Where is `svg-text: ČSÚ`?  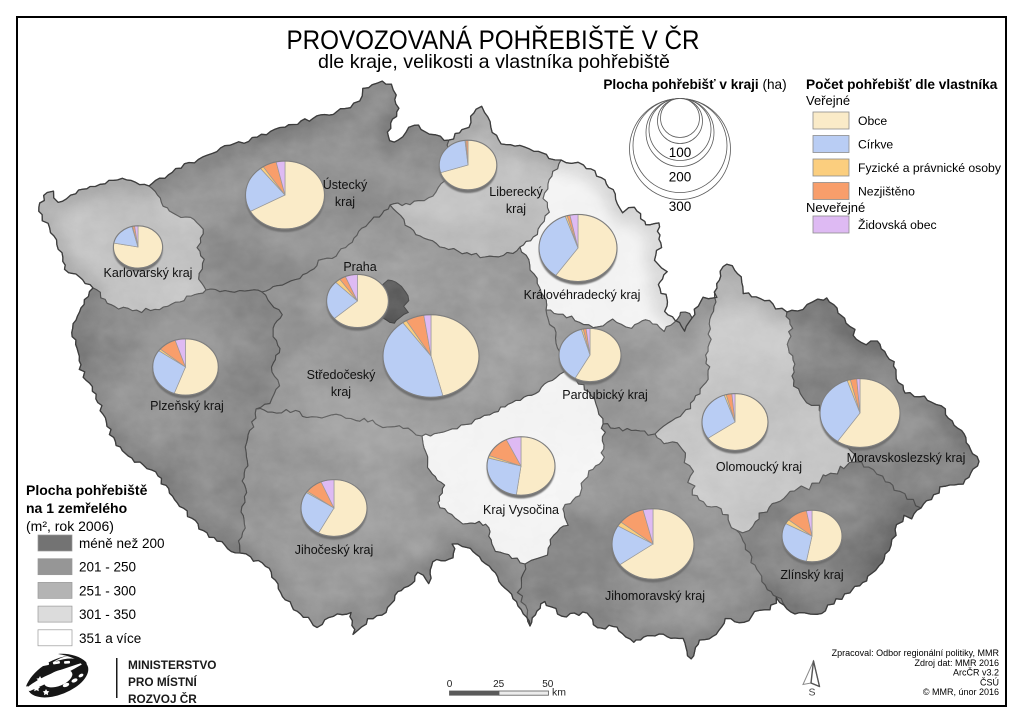 svg-text: ČSÚ is located at coordinates (989, 682).